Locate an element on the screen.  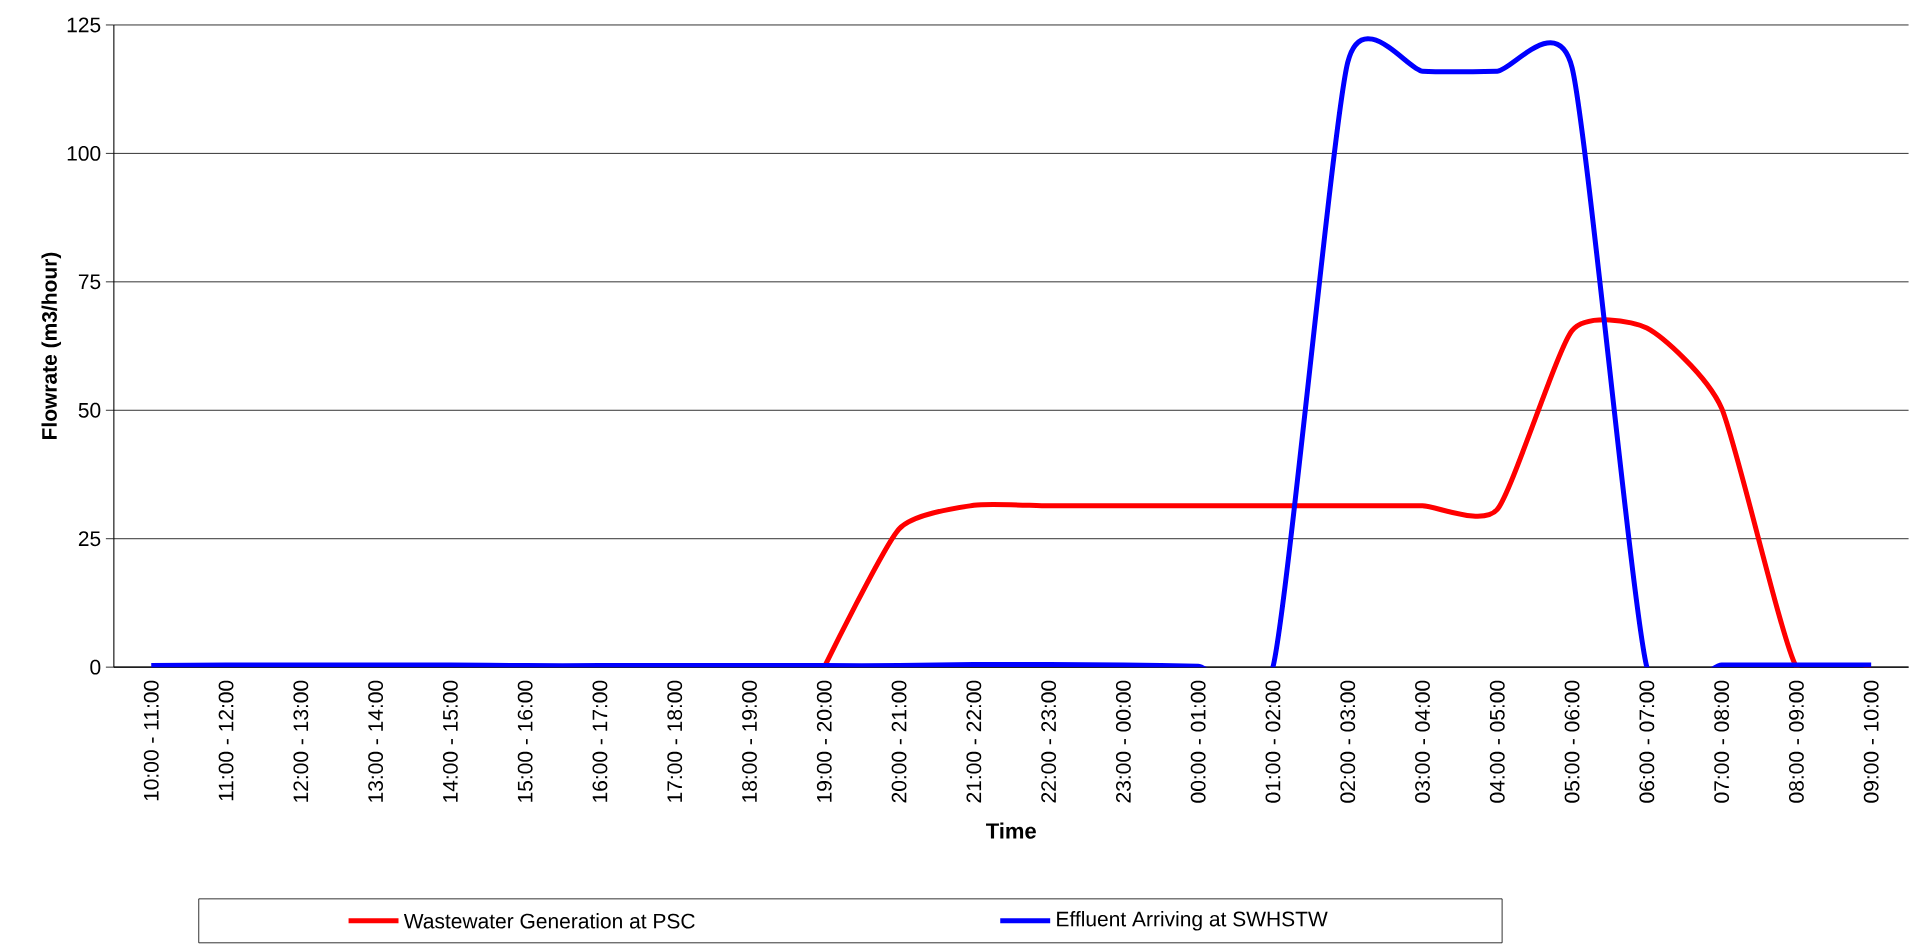
x-tick-label: 00:00 - 01:00 is located at coordinates (1198, 741).